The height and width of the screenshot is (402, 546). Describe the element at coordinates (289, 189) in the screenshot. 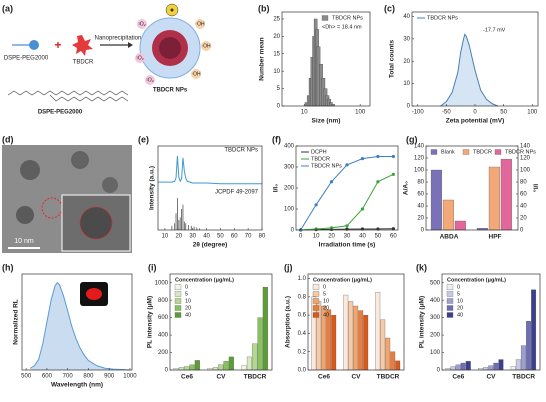

I see `y-tick-label: 200` at that location.